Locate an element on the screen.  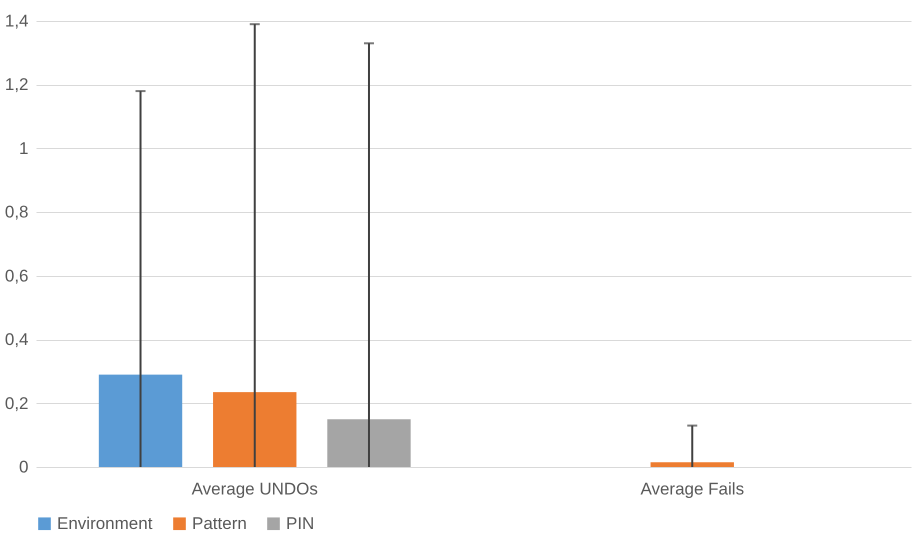
y-tick-label: 0,6 is located at coordinates (16, 276).